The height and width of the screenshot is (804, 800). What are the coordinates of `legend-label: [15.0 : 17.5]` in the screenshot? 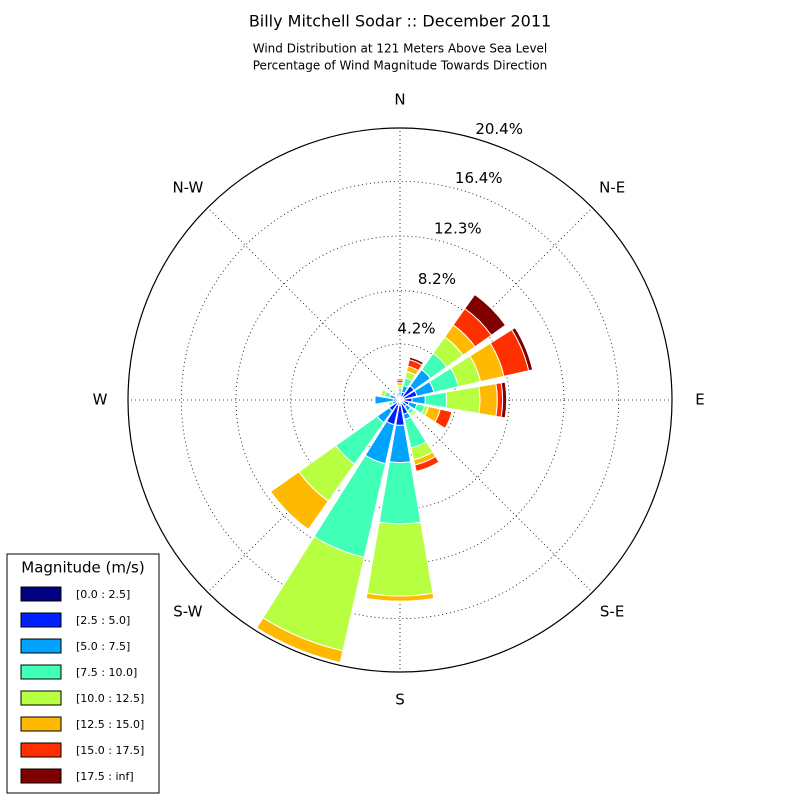 It's located at (110, 750).